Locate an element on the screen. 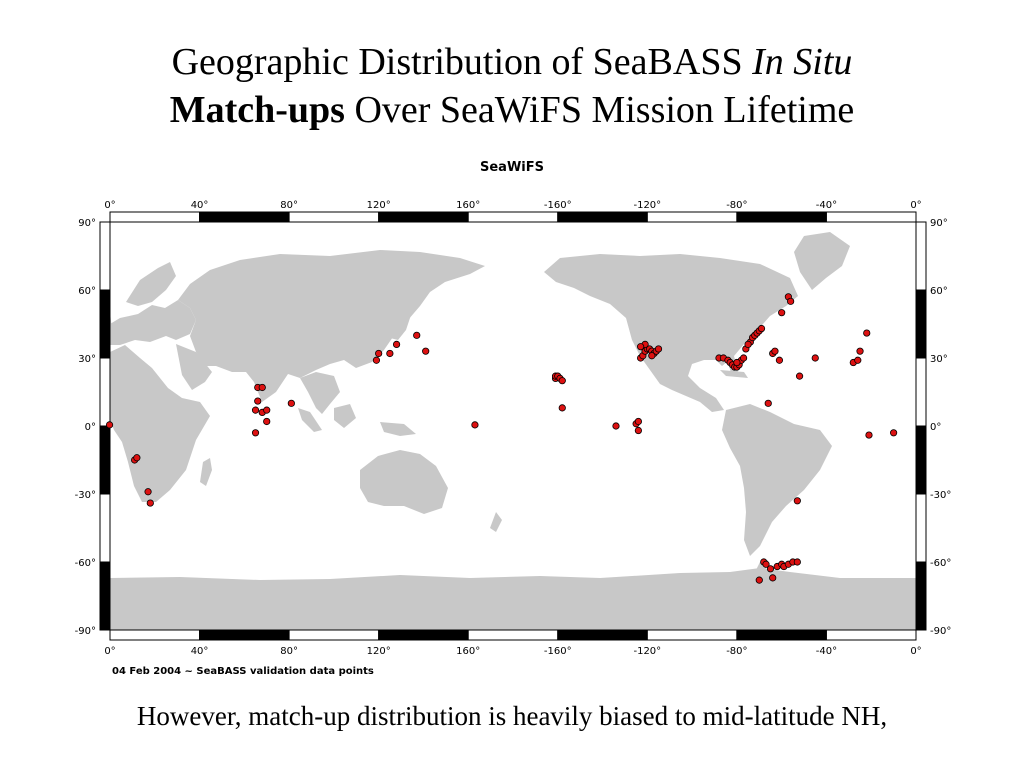 The image size is (1024, 768). land-asia is located at coordinates (331, 326).